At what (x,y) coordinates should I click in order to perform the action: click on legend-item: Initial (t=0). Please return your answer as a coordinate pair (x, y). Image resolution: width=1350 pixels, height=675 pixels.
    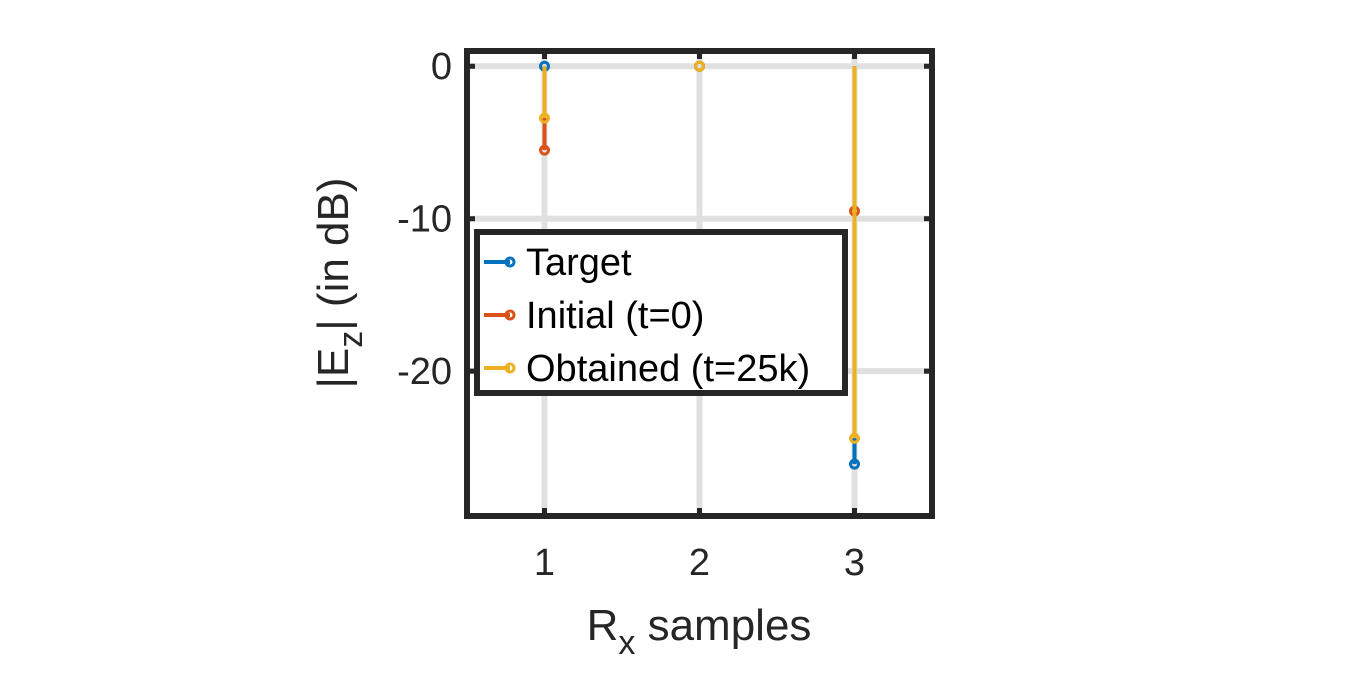
    Looking at the image, I should click on (594, 316).